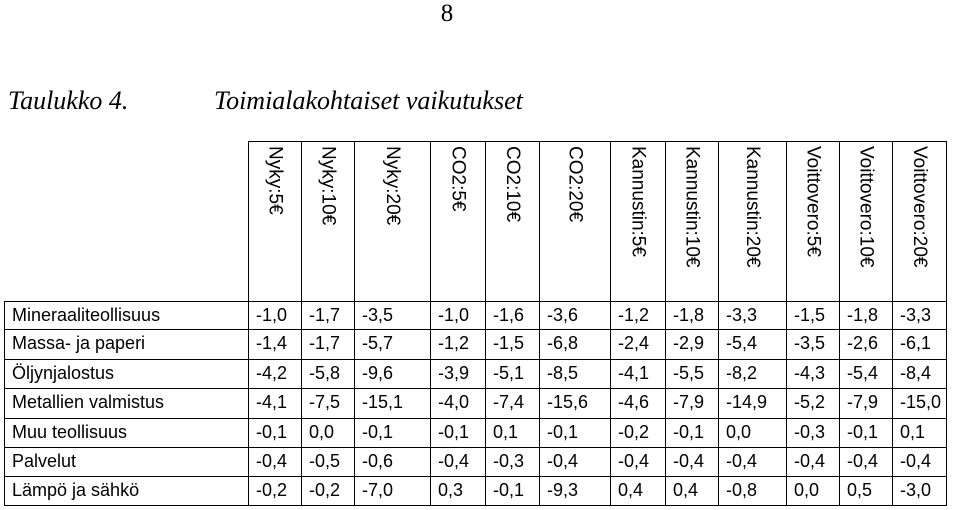  Describe the element at coordinates (325, 373) in the screenshot. I see `table-cell: -5,8` at that location.